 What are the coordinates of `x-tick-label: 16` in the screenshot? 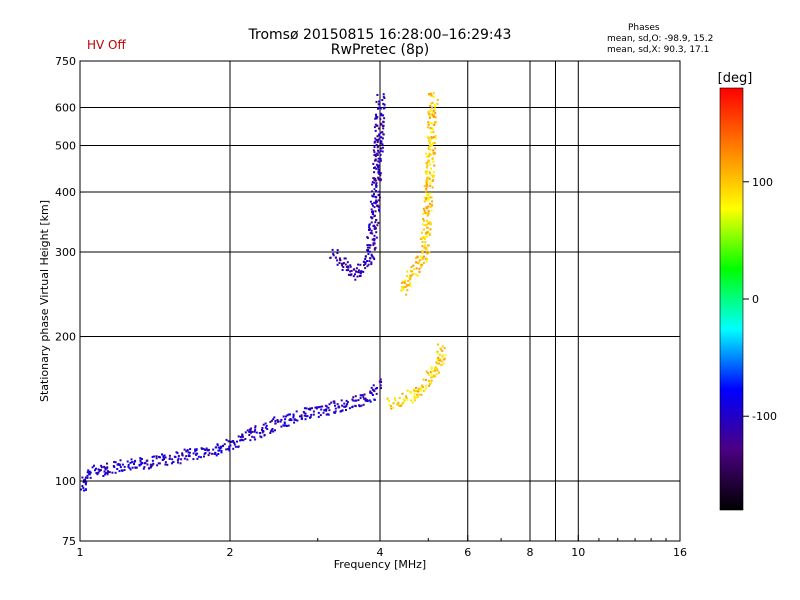 It's located at (680, 552).